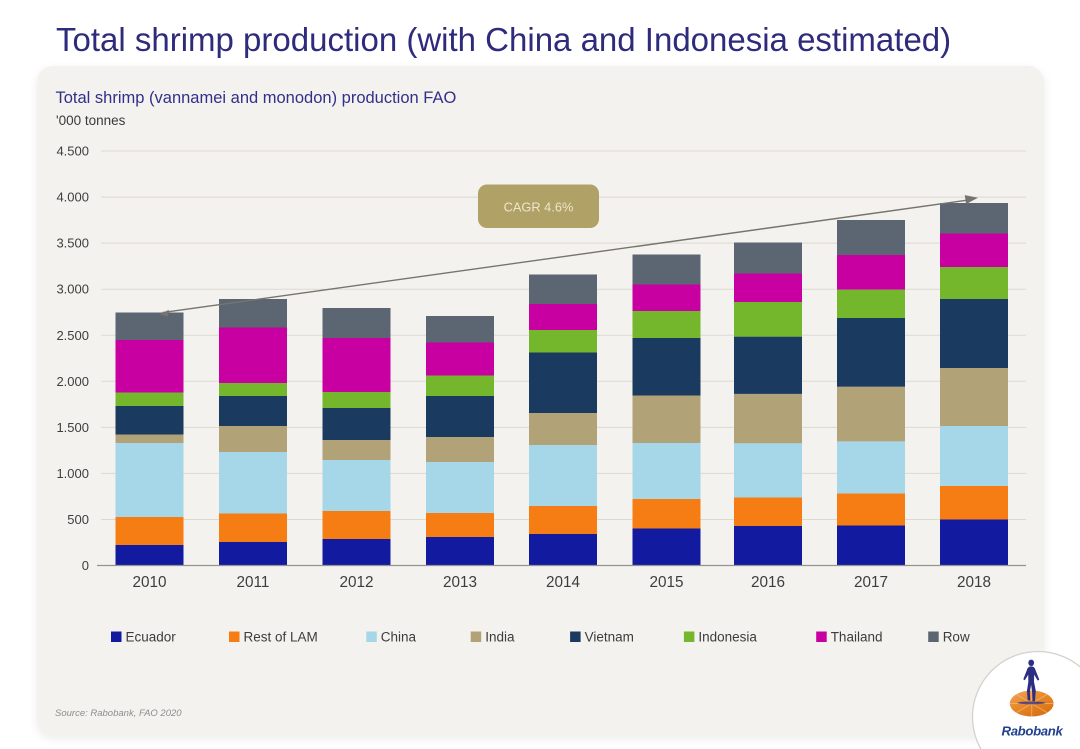  What do you see at coordinates (768, 582) in the screenshot?
I see `svg-text: 2016` at bounding box center [768, 582].